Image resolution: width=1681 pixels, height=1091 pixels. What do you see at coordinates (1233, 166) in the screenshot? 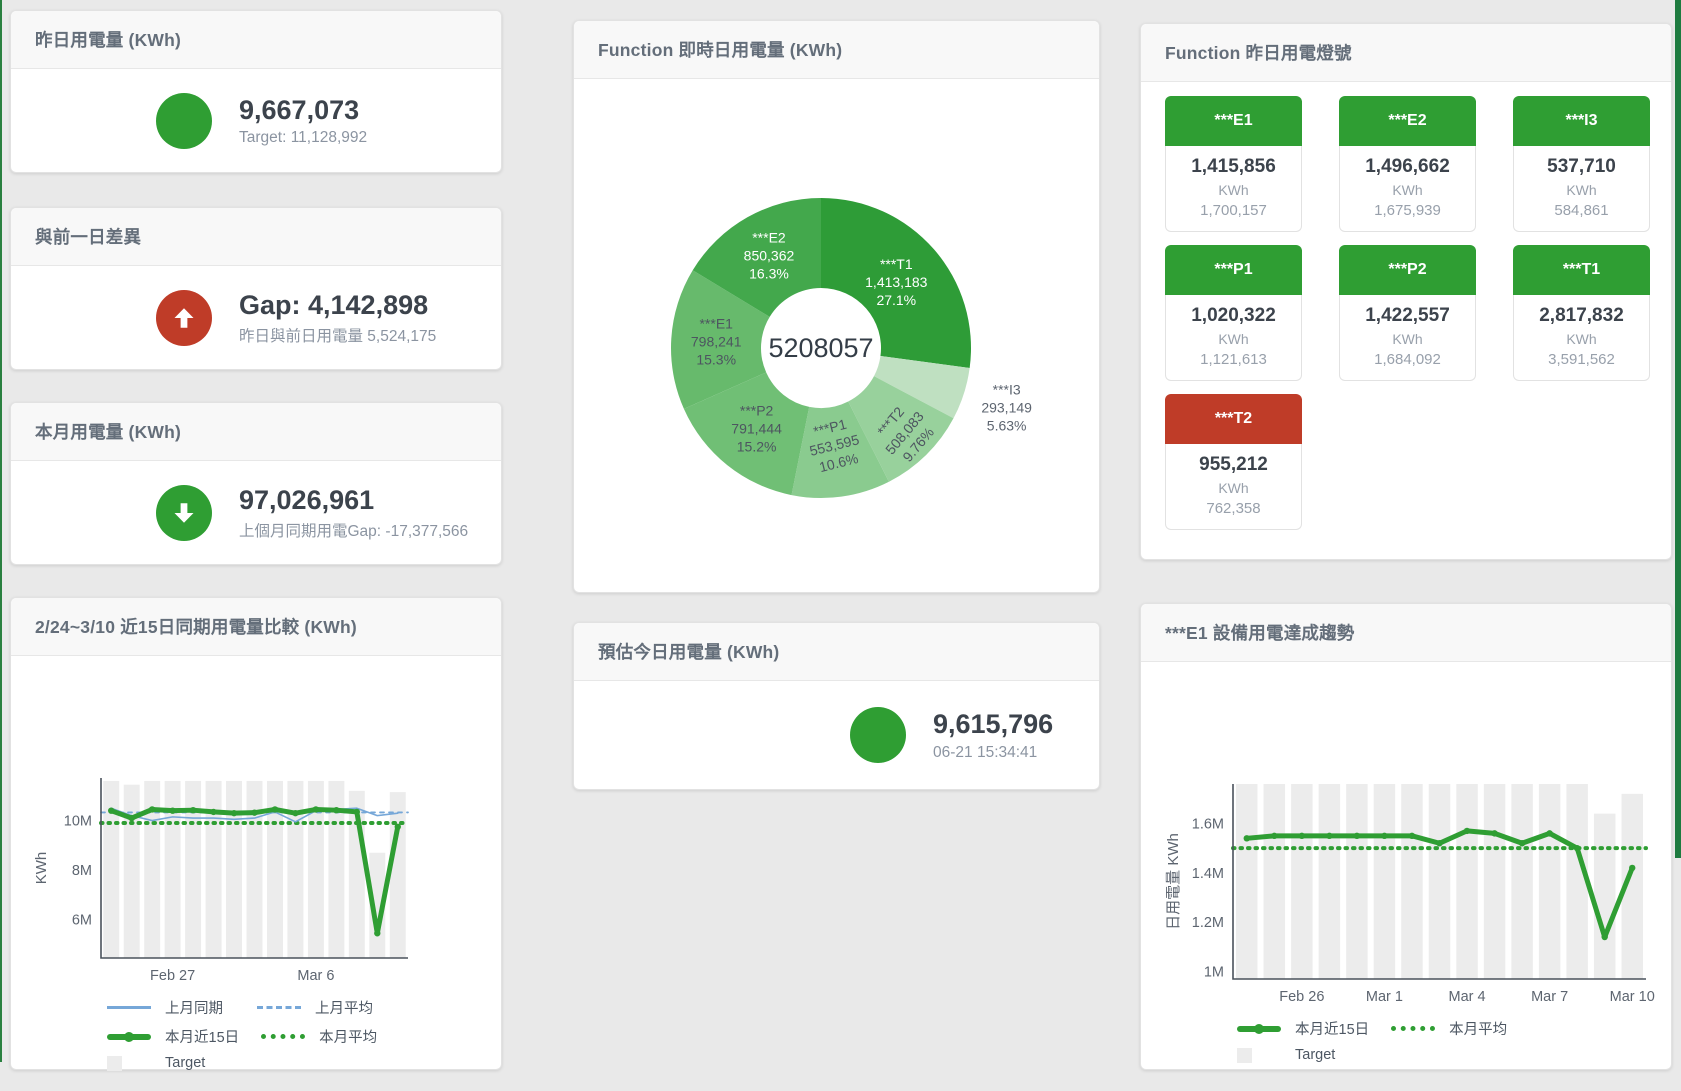
I see `tile-value: 1,415,856` at bounding box center [1233, 166].